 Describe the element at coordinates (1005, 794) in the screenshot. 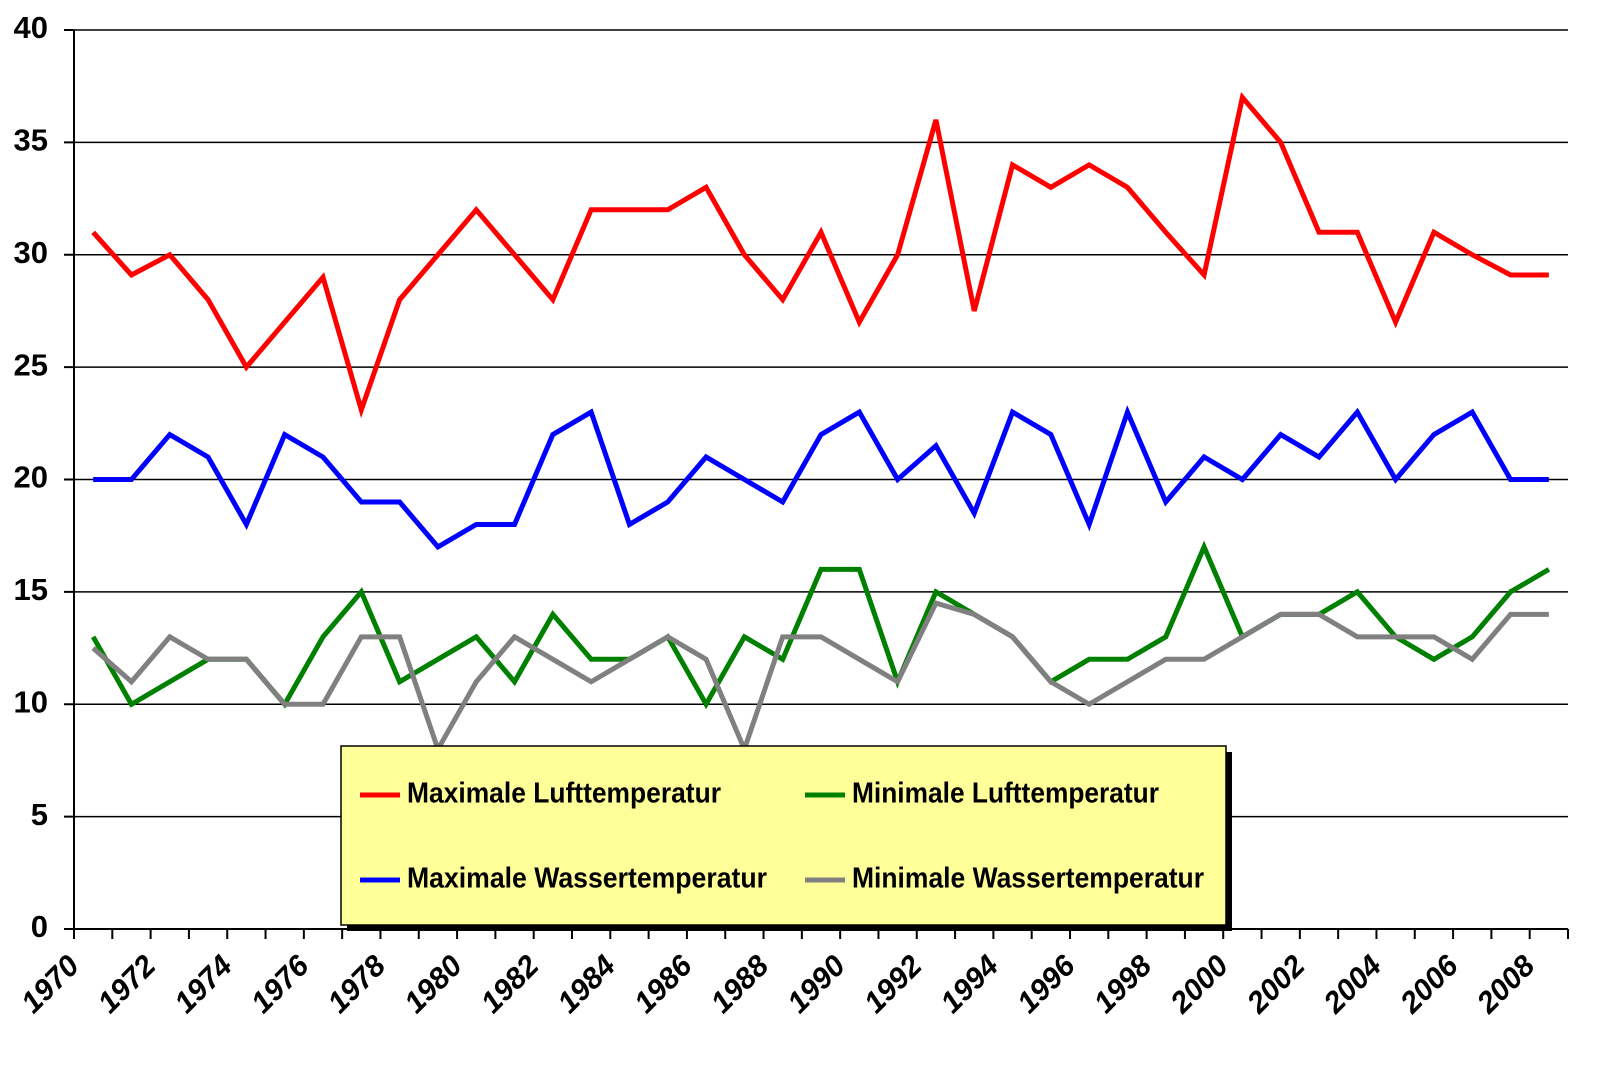

I see `legend-label: Minimale Lufttemperatur` at that location.